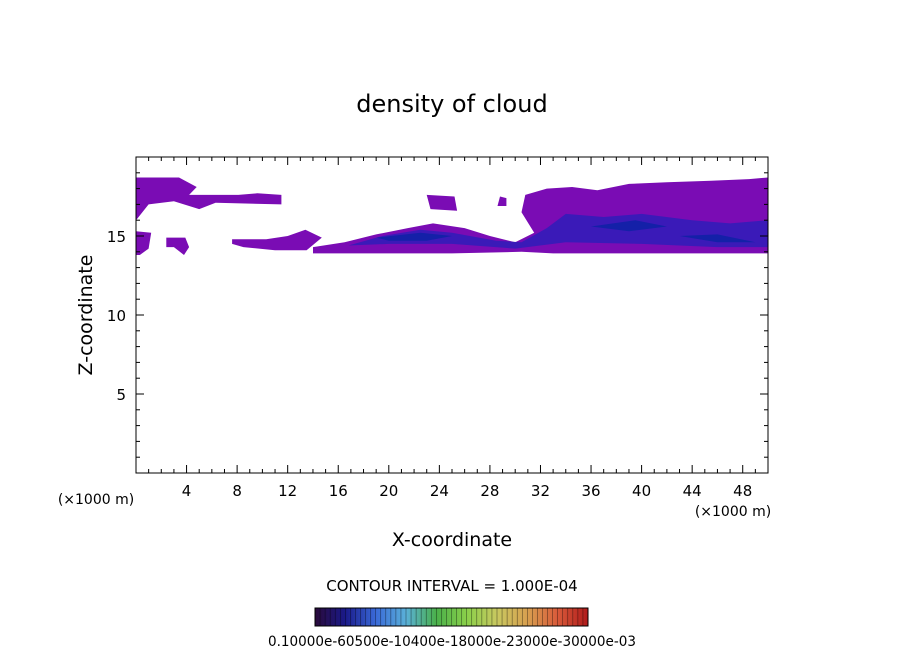 This screenshot has width=904, height=654. I want to click on x-tick-label: 28, so click(489, 491).